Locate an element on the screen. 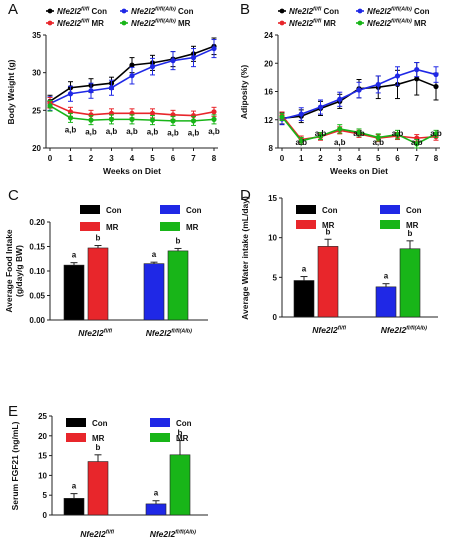 Image resolution: width=462 pixels, height=550 pixels. category-label: Nfe2l2fl/fl is located at coordinates (329, 330).